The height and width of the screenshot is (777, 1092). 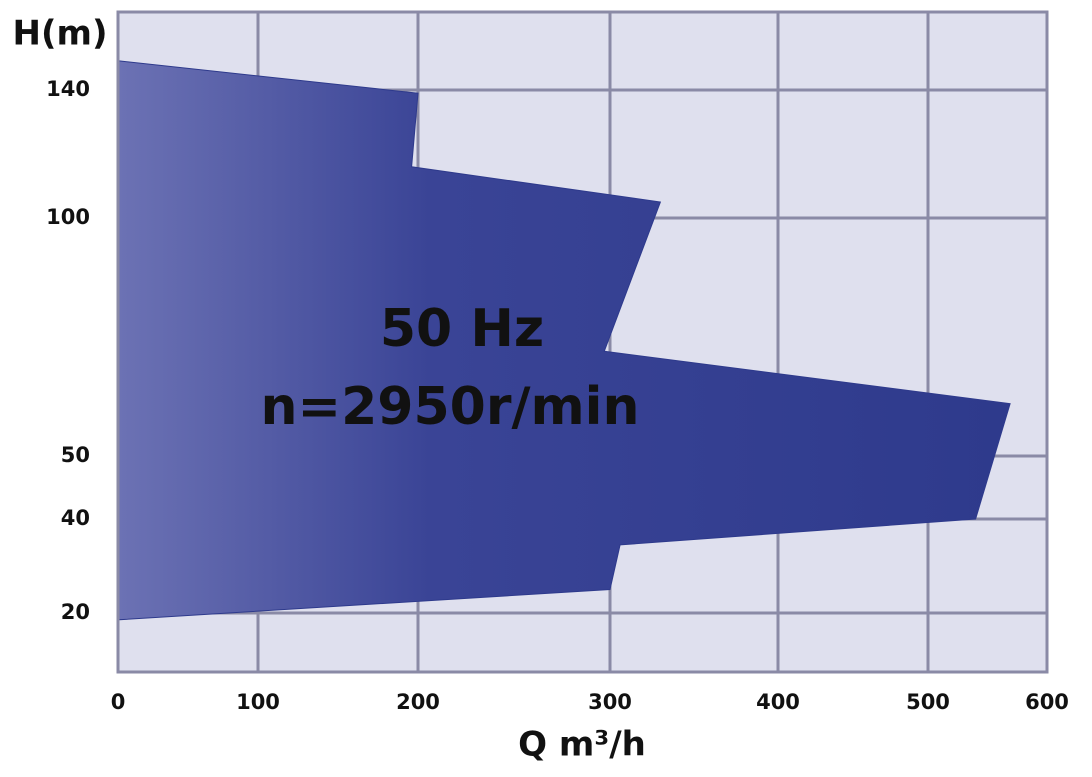 What do you see at coordinates (60, 34) in the screenshot?
I see `y-axis-title: H(m)` at bounding box center [60, 34].